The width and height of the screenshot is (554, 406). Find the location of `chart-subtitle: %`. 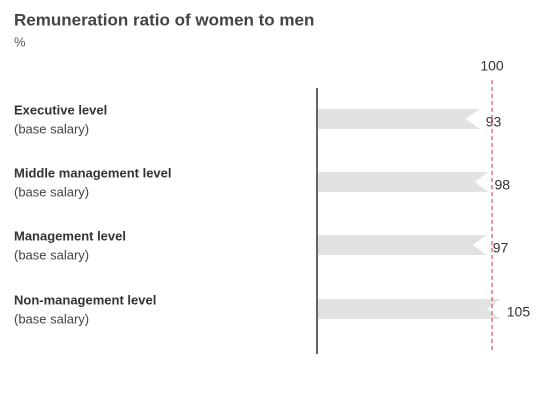

chart-subtitle: % is located at coordinates (20, 41).